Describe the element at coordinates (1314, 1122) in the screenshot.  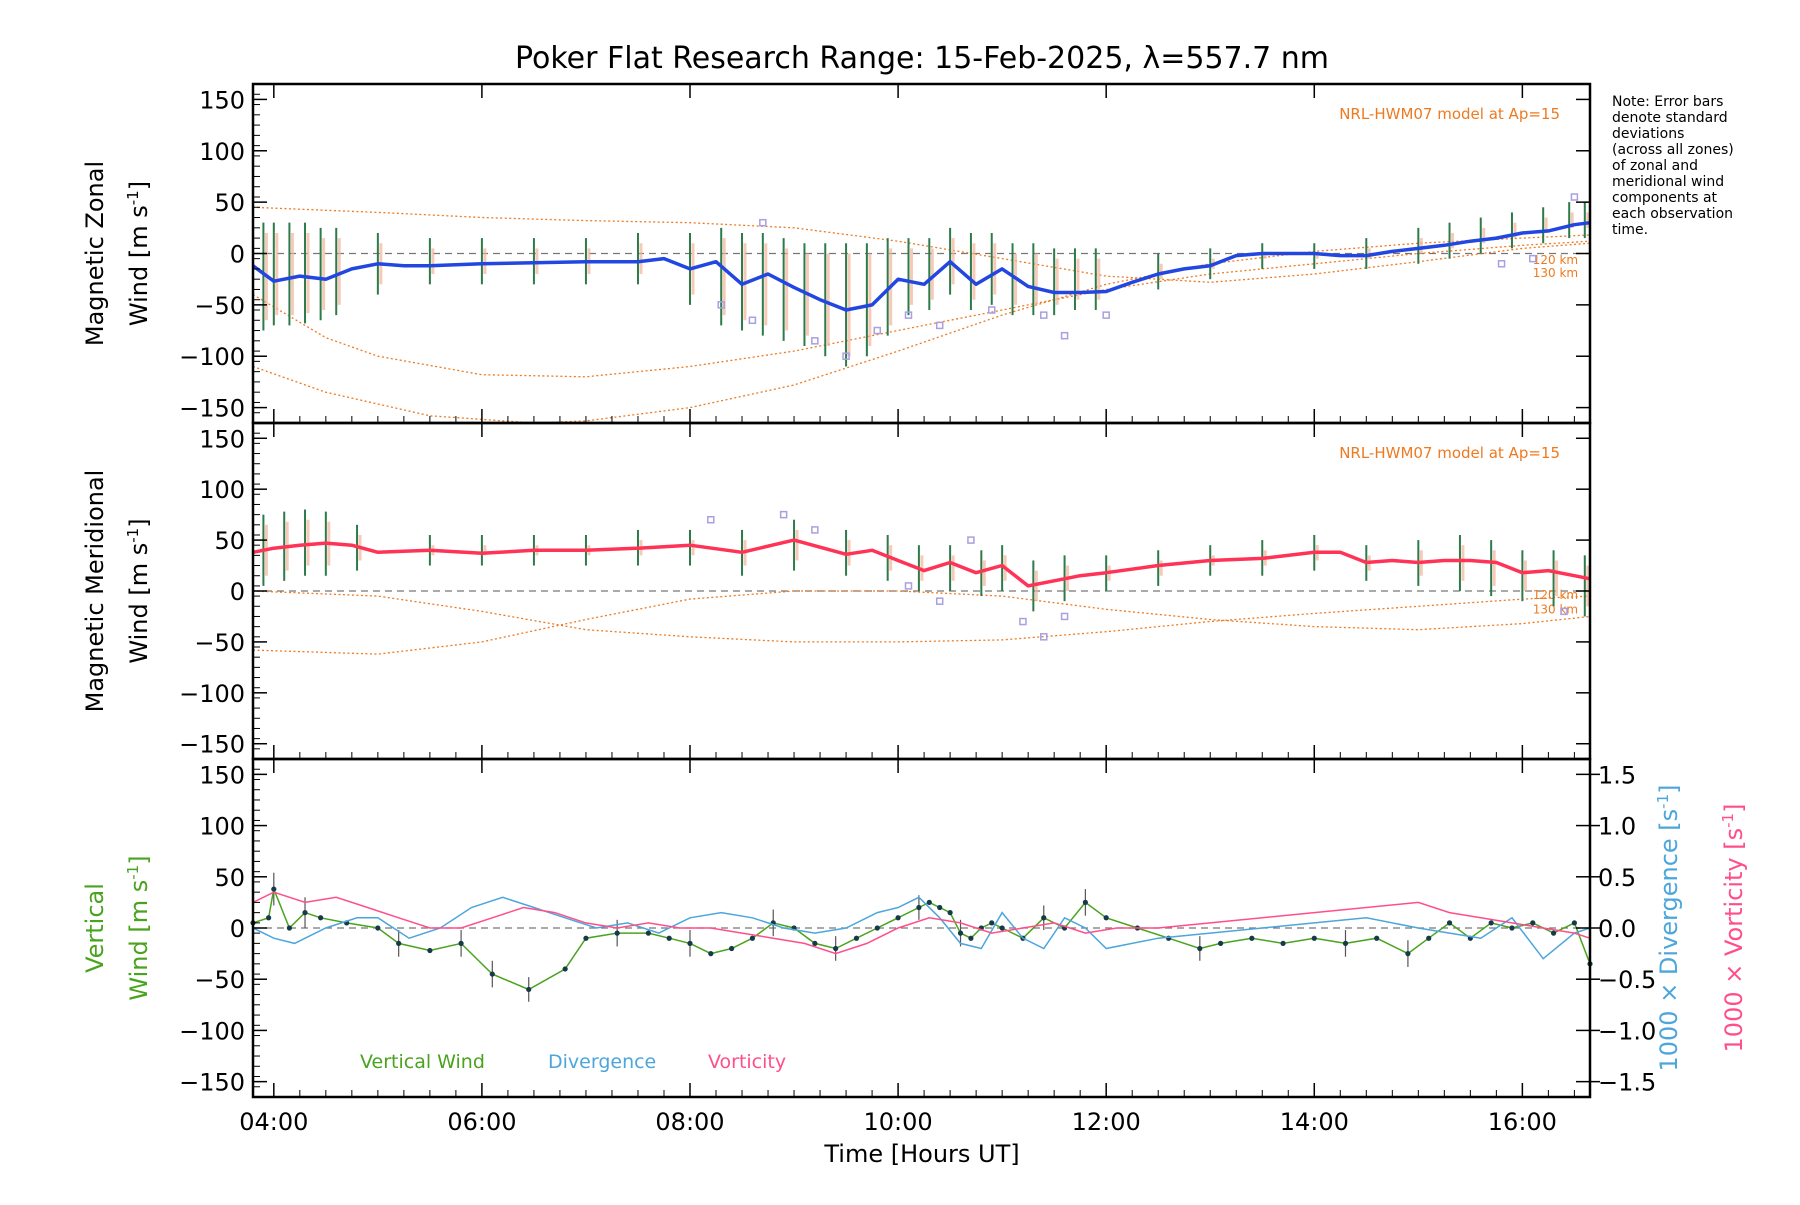
I see `x-tick-label-5: 14:00` at that location.